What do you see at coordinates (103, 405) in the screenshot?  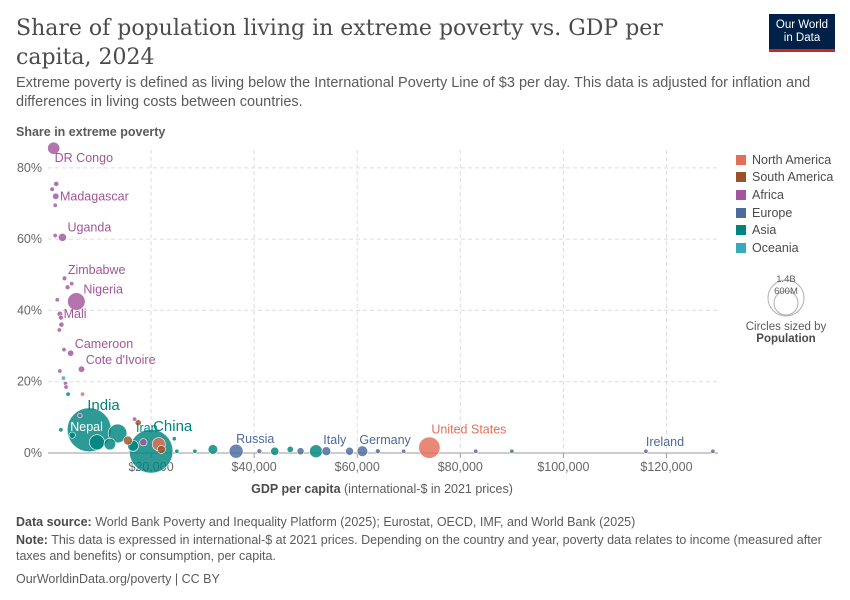 I see `point-label: India` at bounding box center [103, 405].